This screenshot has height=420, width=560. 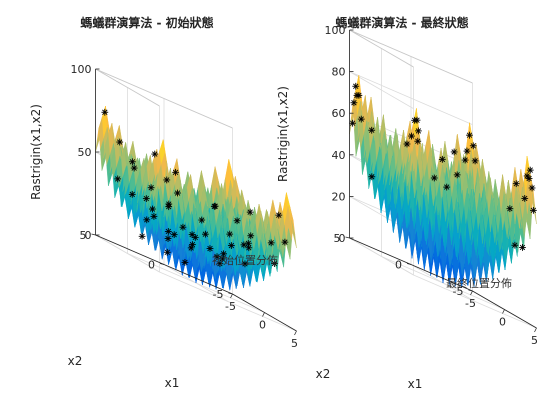 I want to click on z-tick-label: 20, so click(x=339, y=196).